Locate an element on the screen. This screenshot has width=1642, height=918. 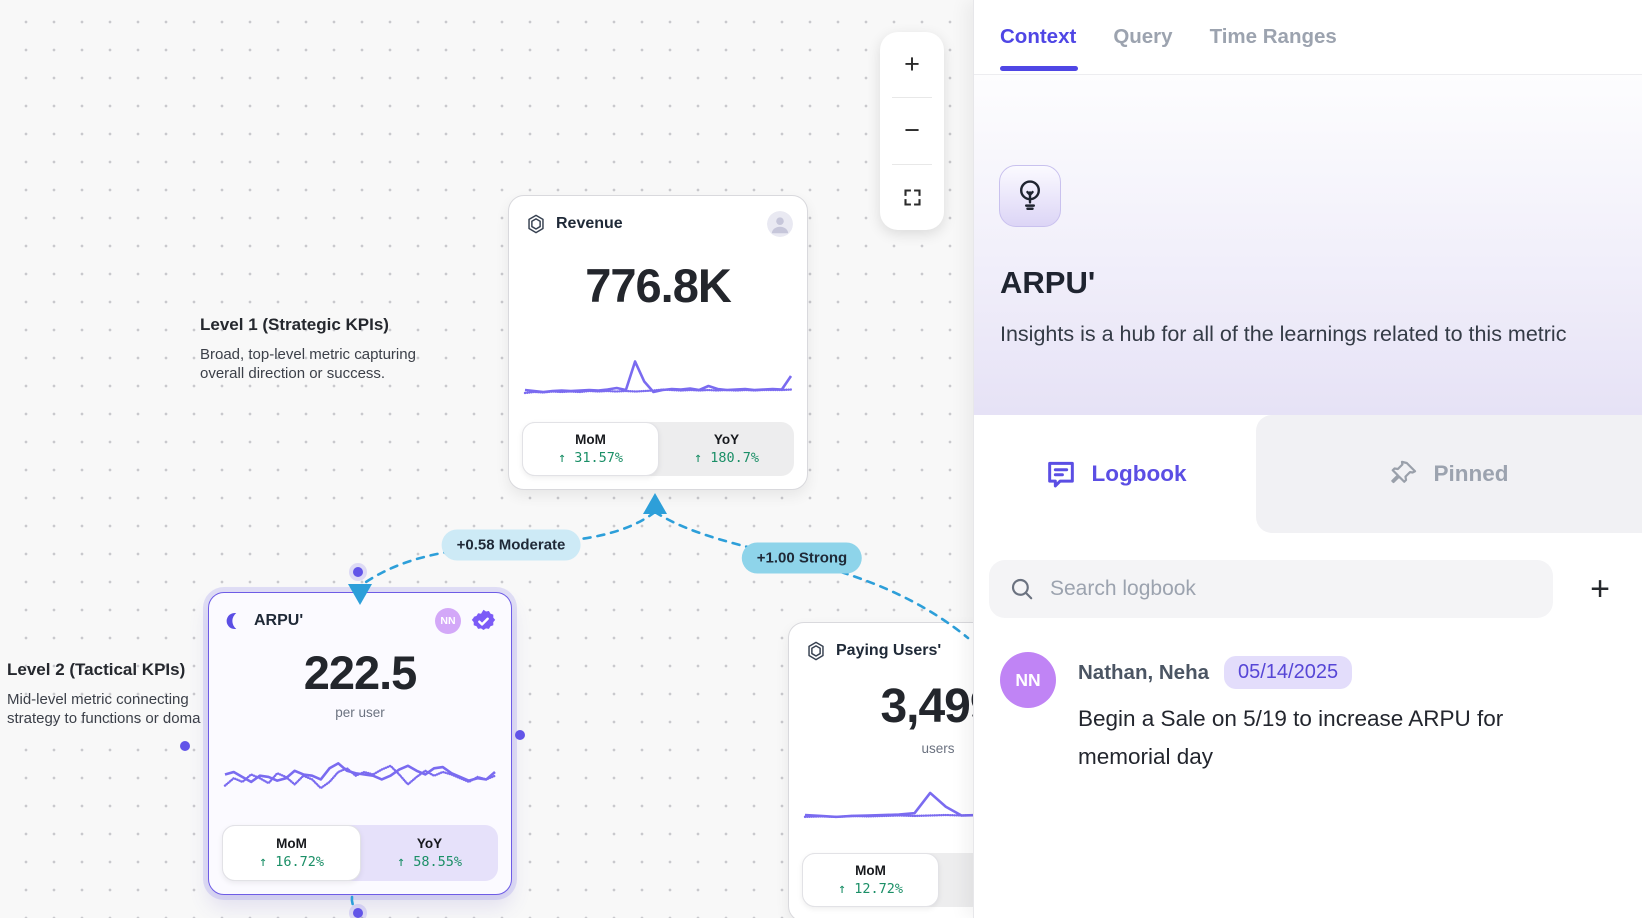
tab-time-ranges: Time Ranges is located at coordinates (1273, 36).